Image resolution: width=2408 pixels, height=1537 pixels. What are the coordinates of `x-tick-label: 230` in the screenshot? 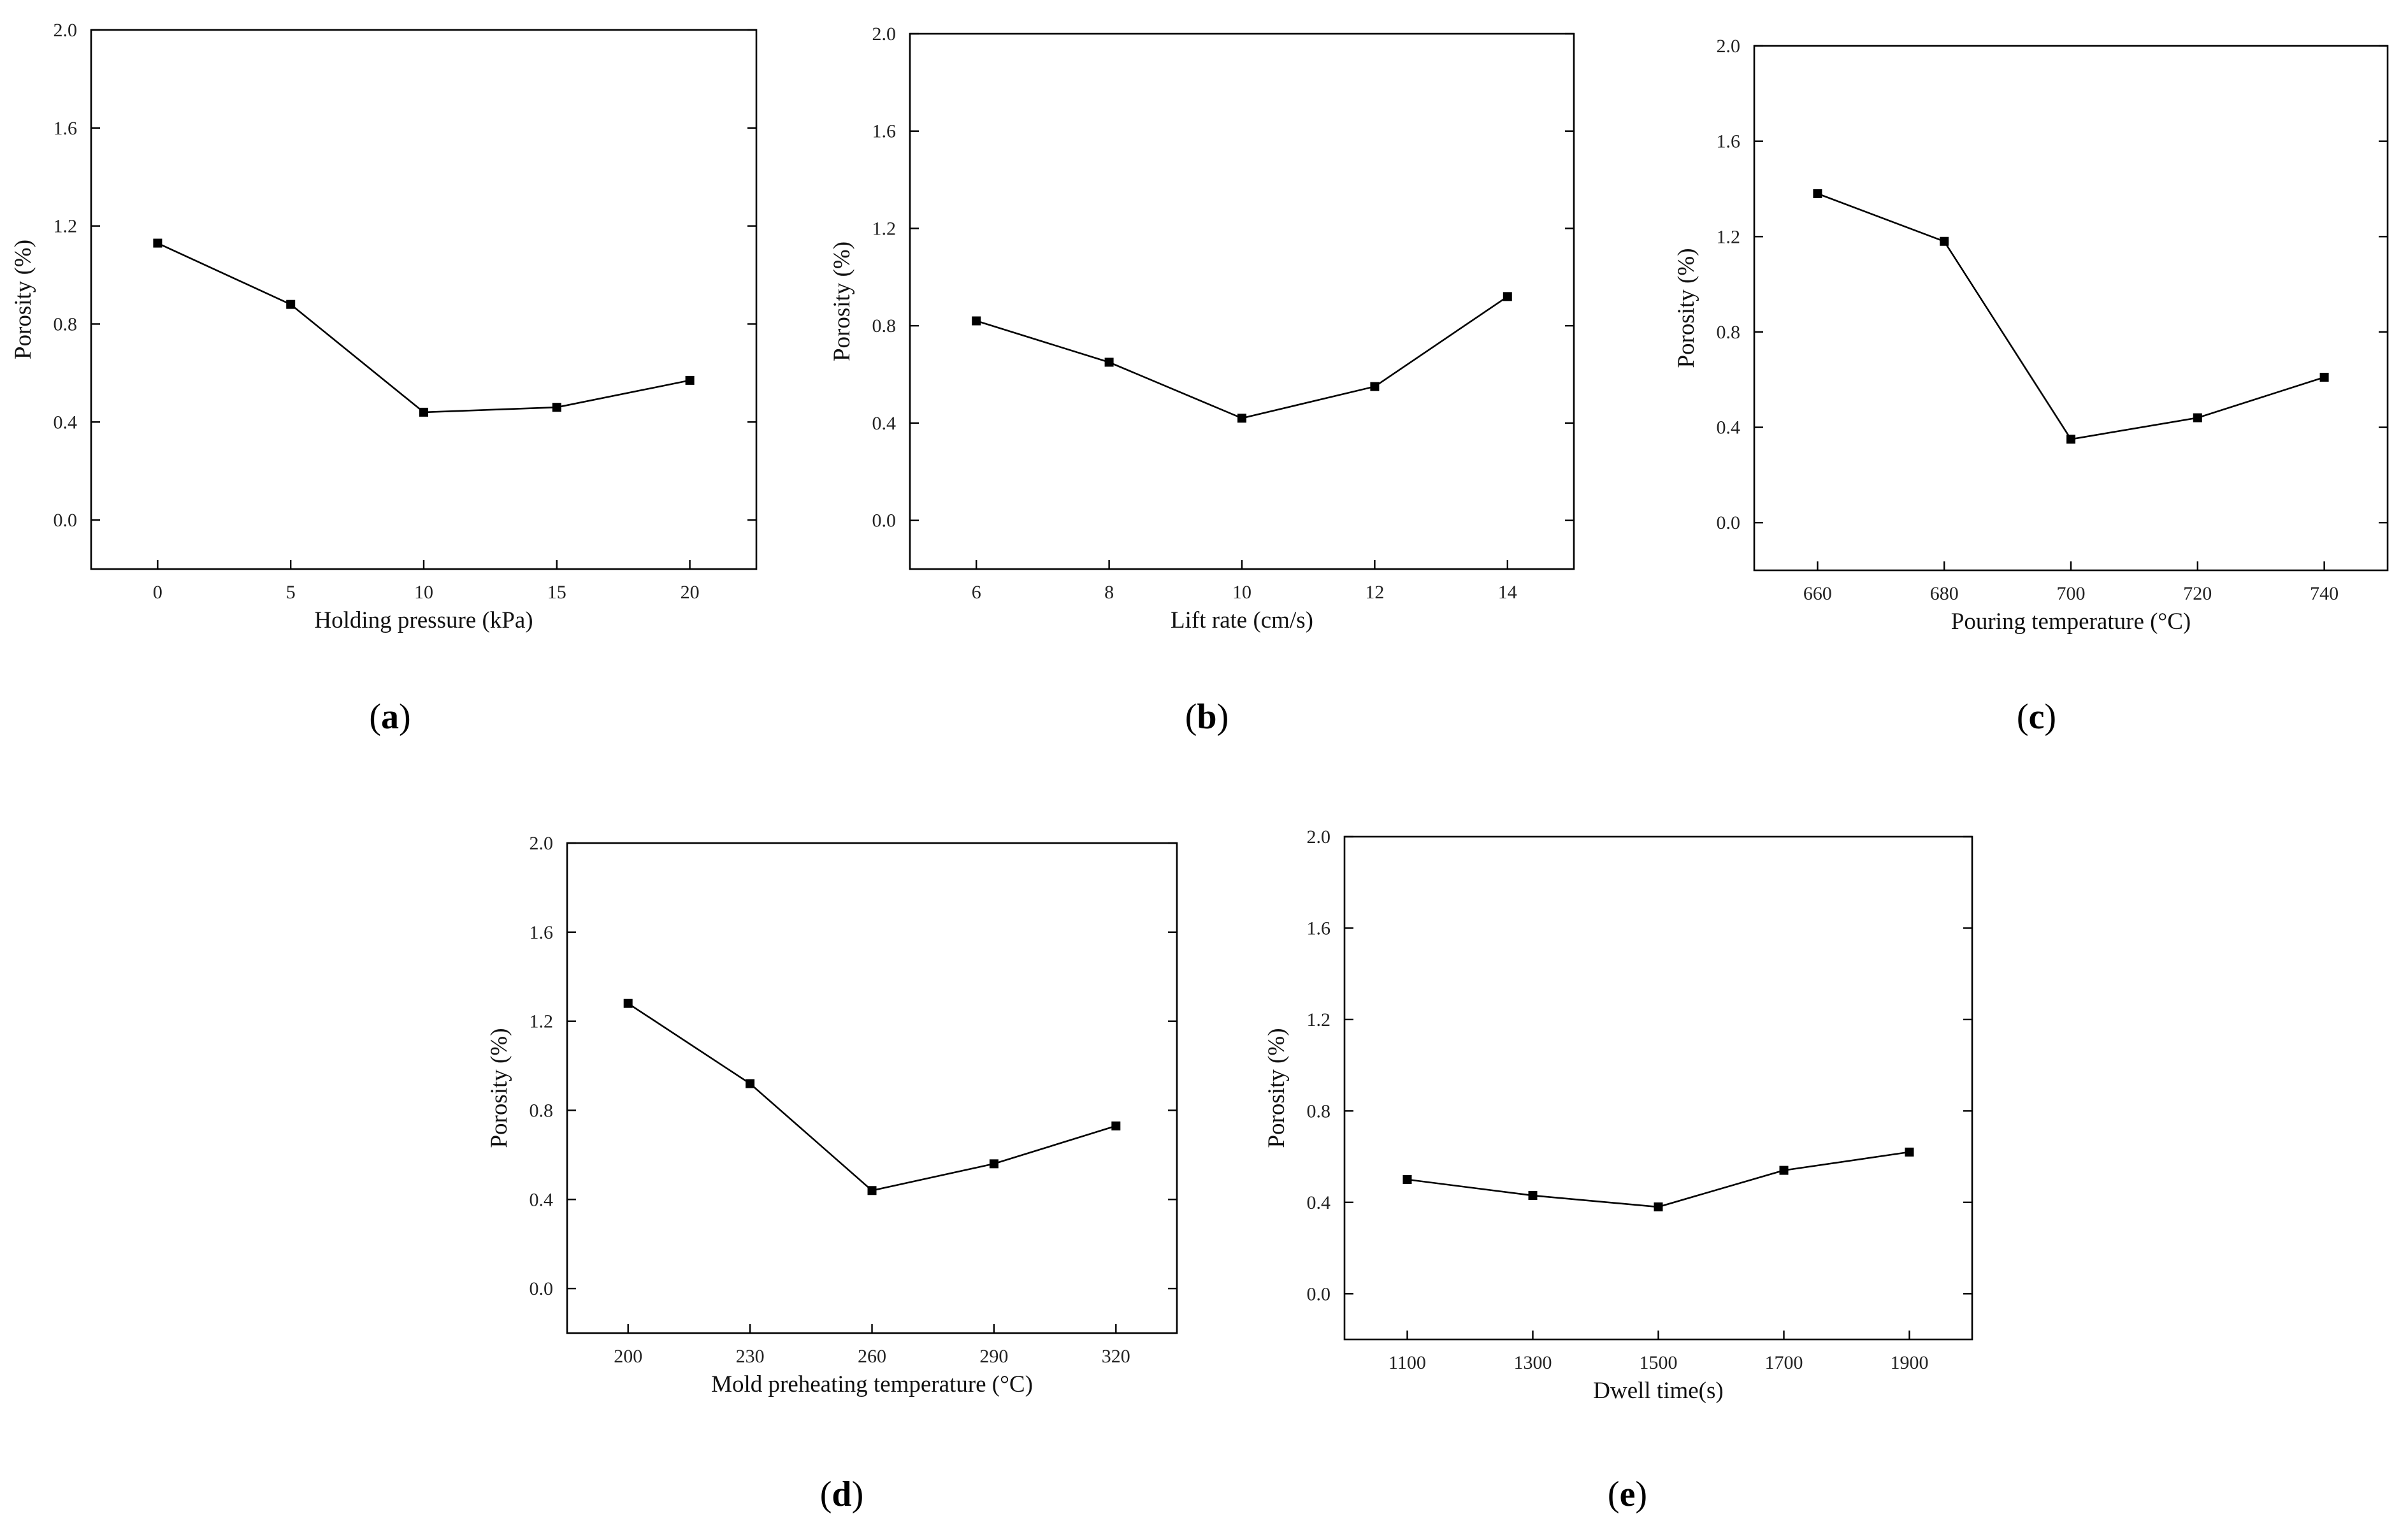 It's located at (751, 1356).